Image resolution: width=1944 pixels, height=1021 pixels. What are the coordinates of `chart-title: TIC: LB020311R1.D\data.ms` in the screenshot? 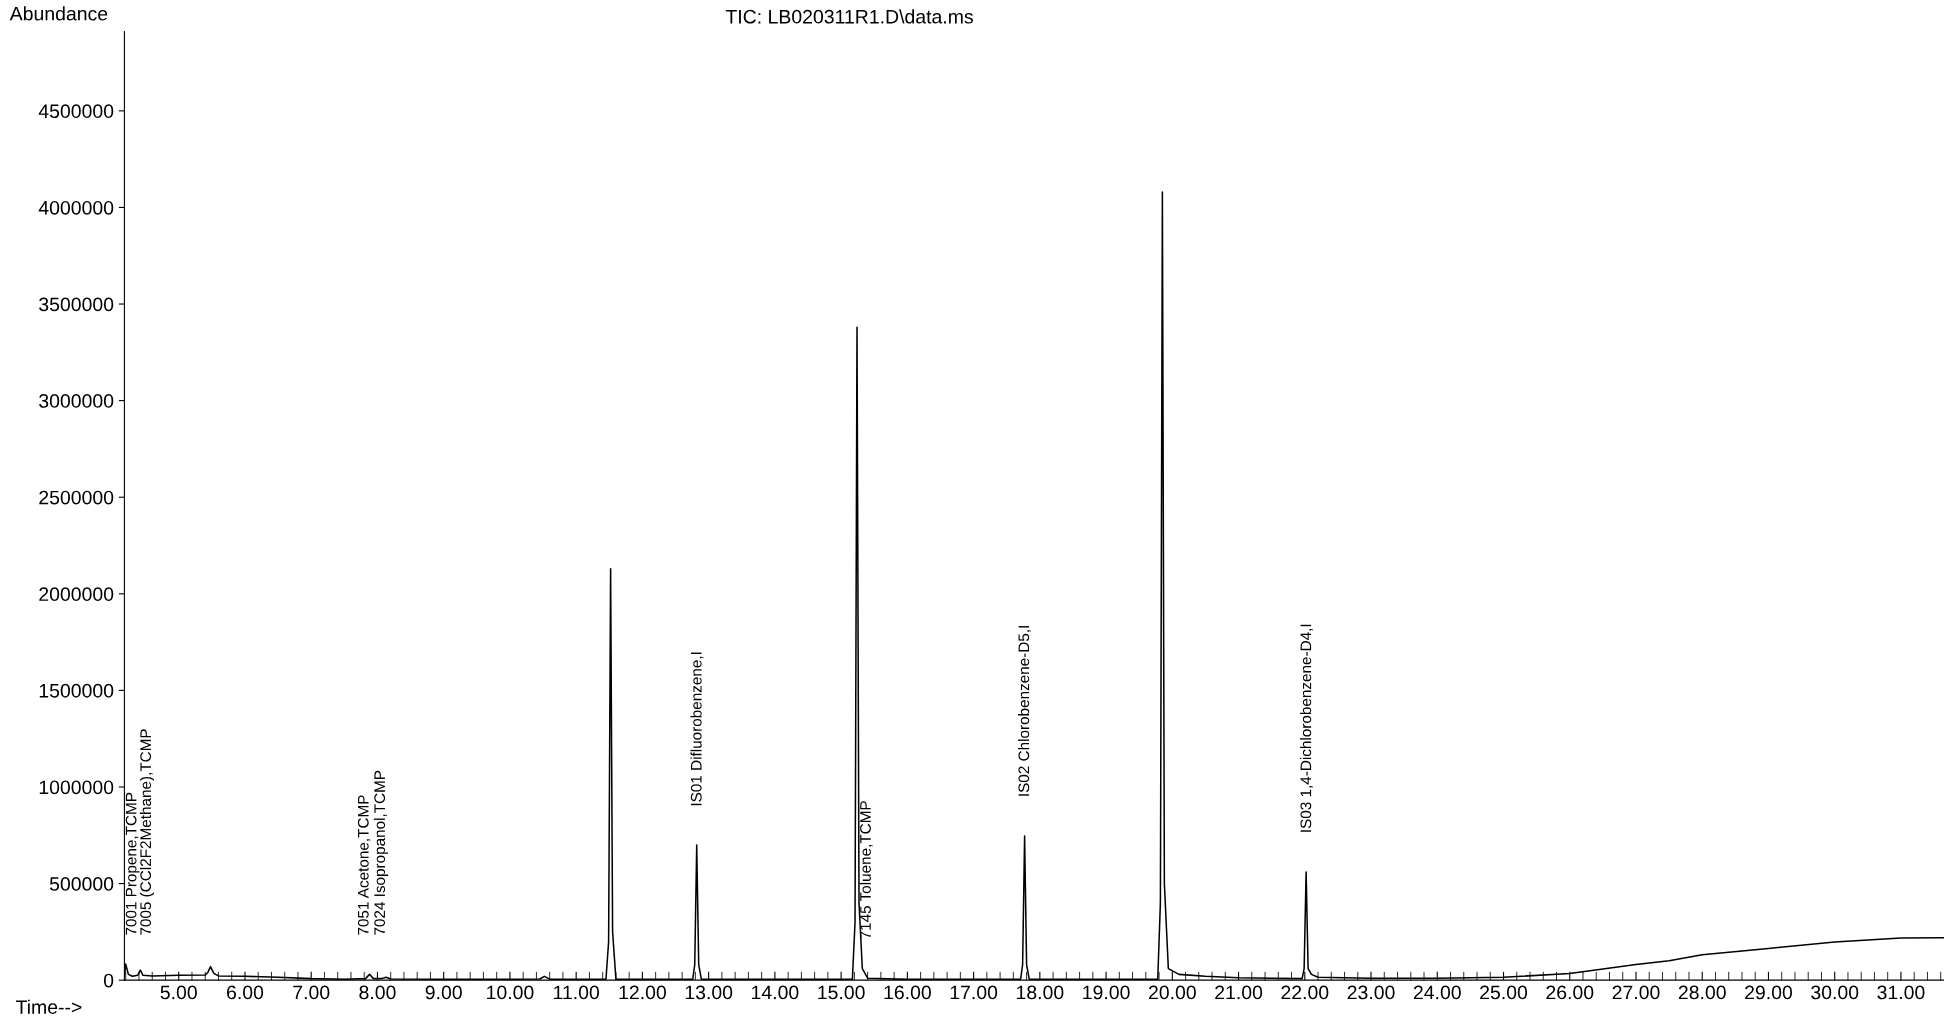 It's located at (849, 16).